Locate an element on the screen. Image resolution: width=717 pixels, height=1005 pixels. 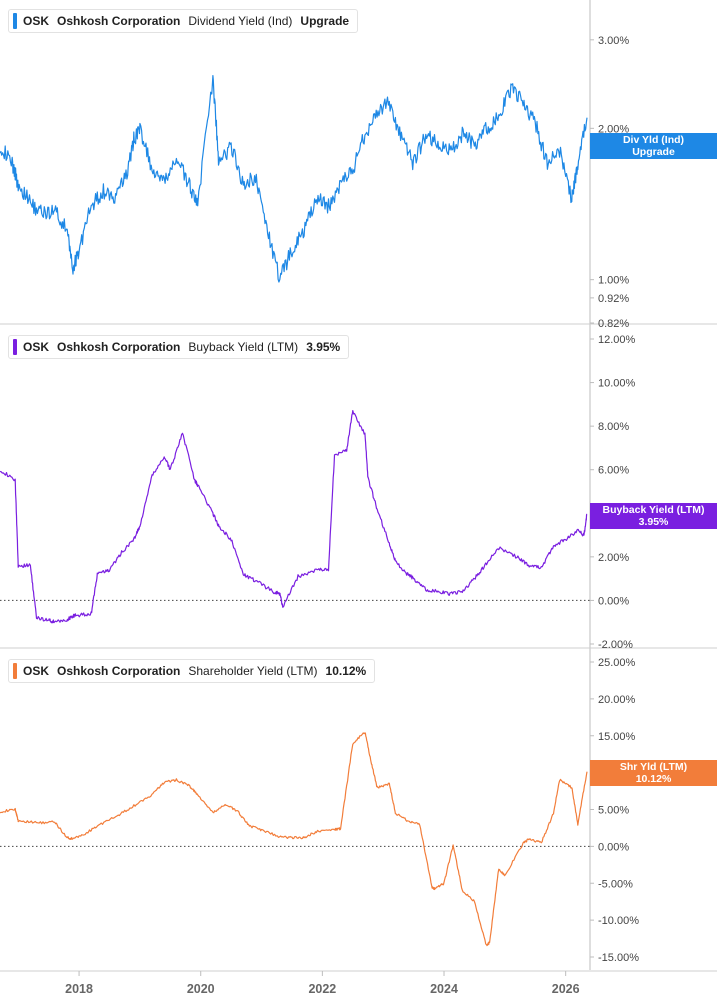
legend-value: 3.95% is located at coordinates (323, 347).